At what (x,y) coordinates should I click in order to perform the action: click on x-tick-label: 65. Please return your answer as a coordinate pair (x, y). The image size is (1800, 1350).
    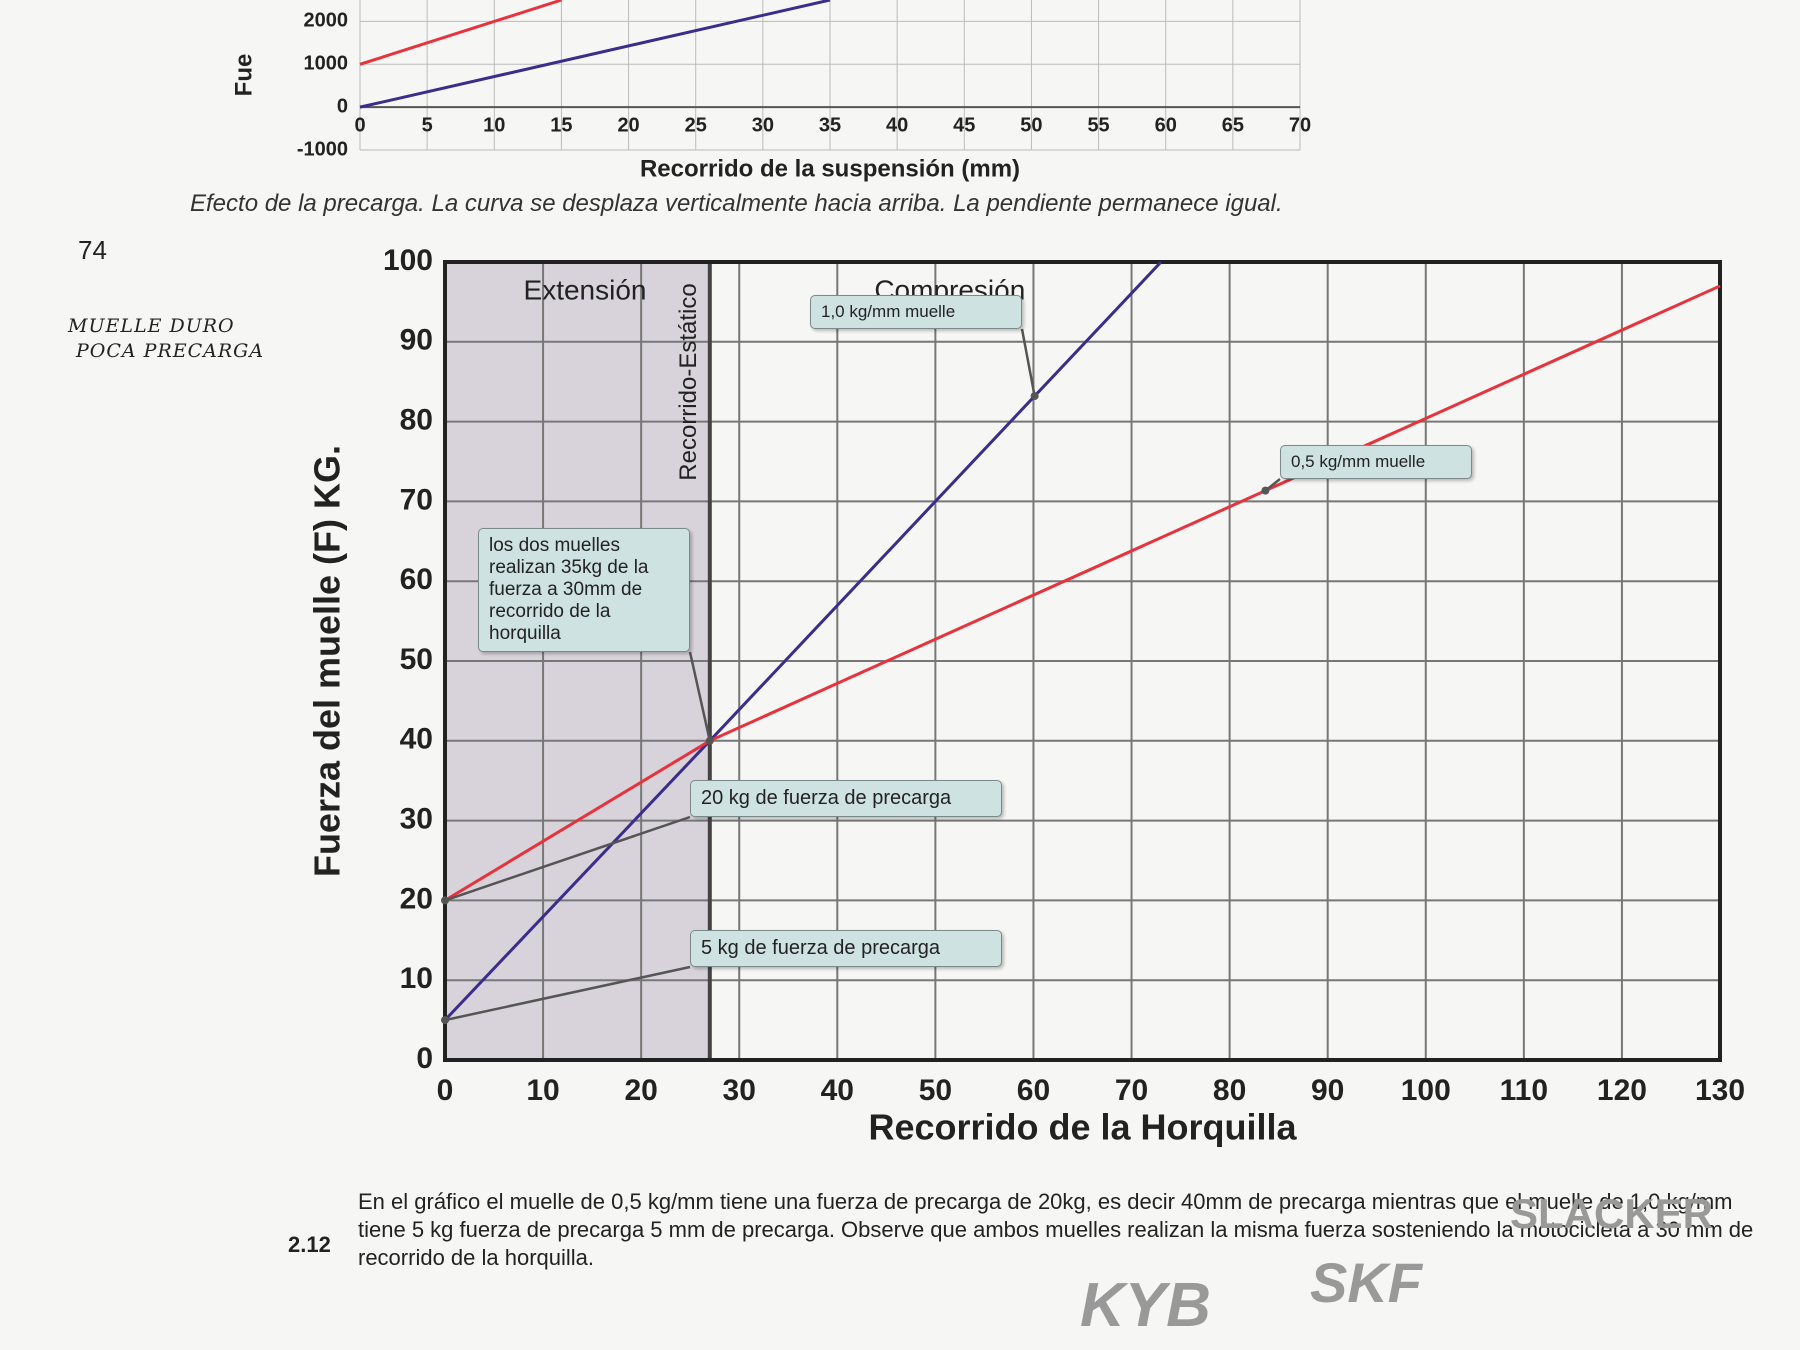
    Looking at the image, I should click on (1233, 125).